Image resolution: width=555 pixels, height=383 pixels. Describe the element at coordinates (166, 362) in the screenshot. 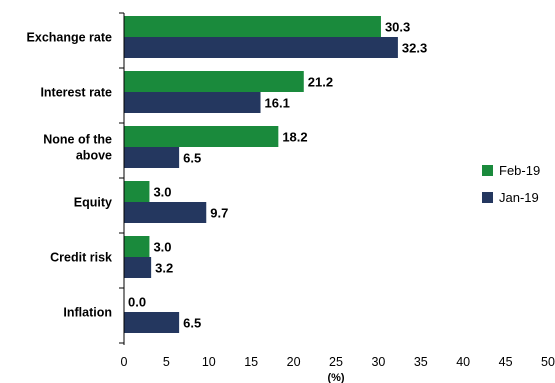

I see `x-tick-label-1: 5` at that location.